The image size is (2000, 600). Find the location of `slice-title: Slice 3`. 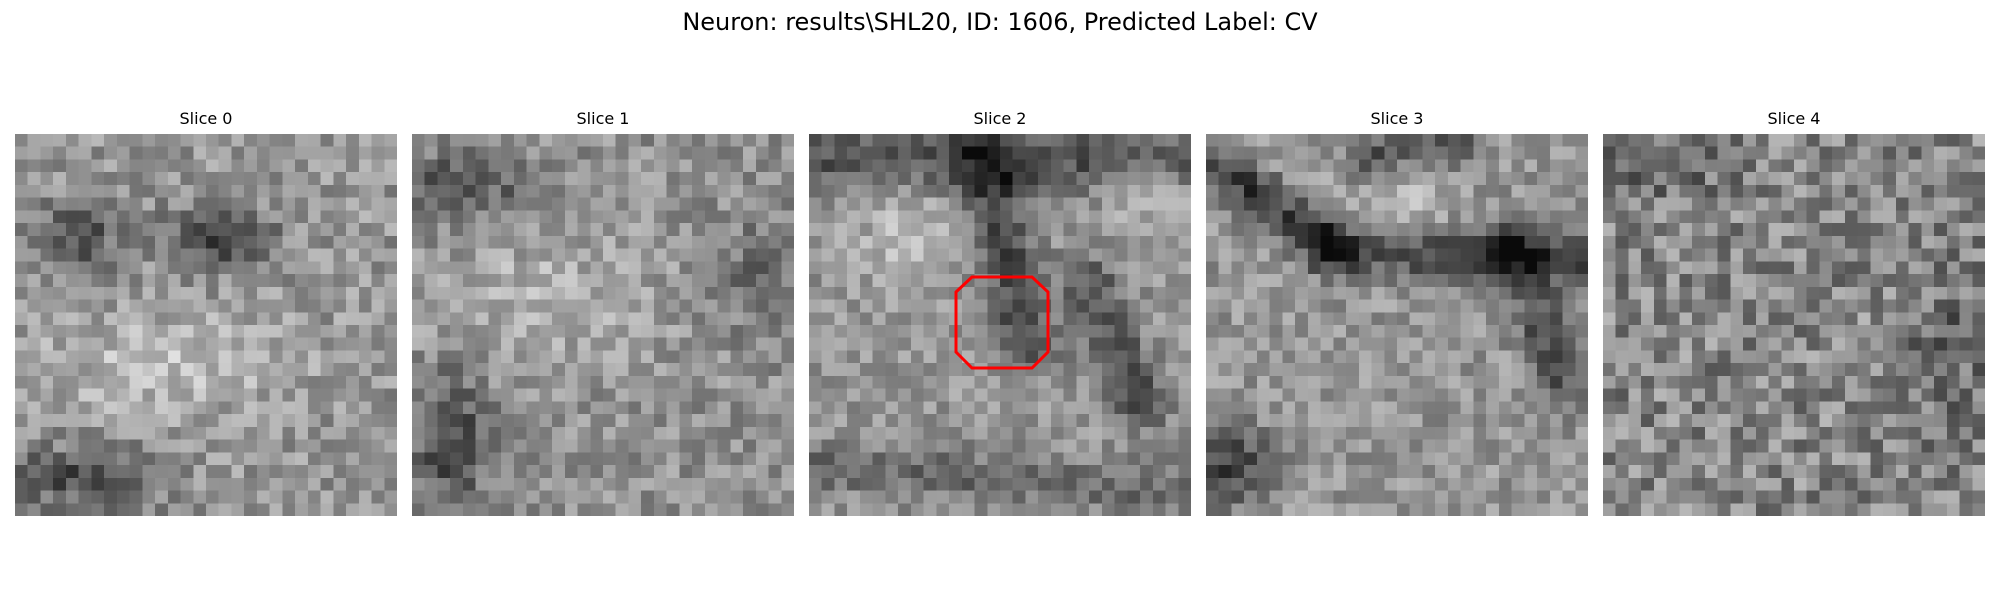

slice-title: Slice 3 is located at coordinates (1397, 118).